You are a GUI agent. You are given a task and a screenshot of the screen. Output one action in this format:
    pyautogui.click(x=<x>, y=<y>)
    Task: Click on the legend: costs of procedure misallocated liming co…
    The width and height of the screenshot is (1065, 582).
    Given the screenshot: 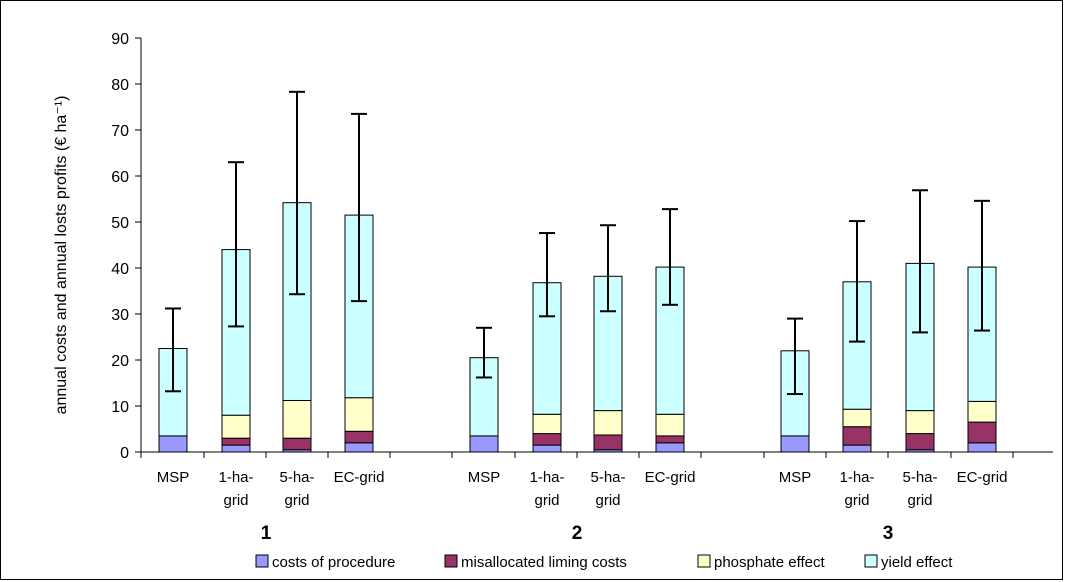 What is the action you would take?
    pyautogui.click(x=604, y=562)
    